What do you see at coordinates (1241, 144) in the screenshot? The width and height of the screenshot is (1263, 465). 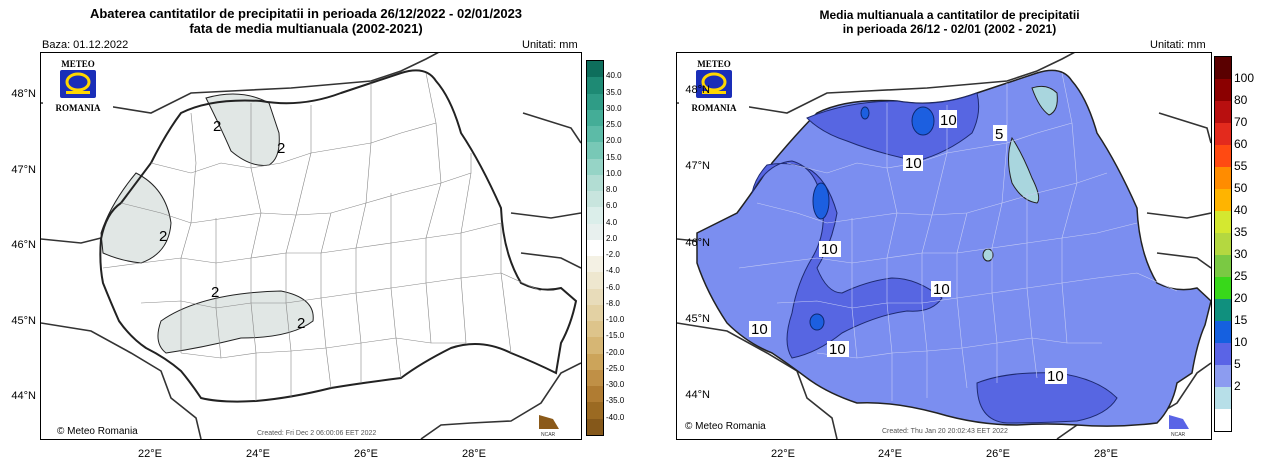 I see `colorbar-label: 60` at bounding box center [1241, 144].